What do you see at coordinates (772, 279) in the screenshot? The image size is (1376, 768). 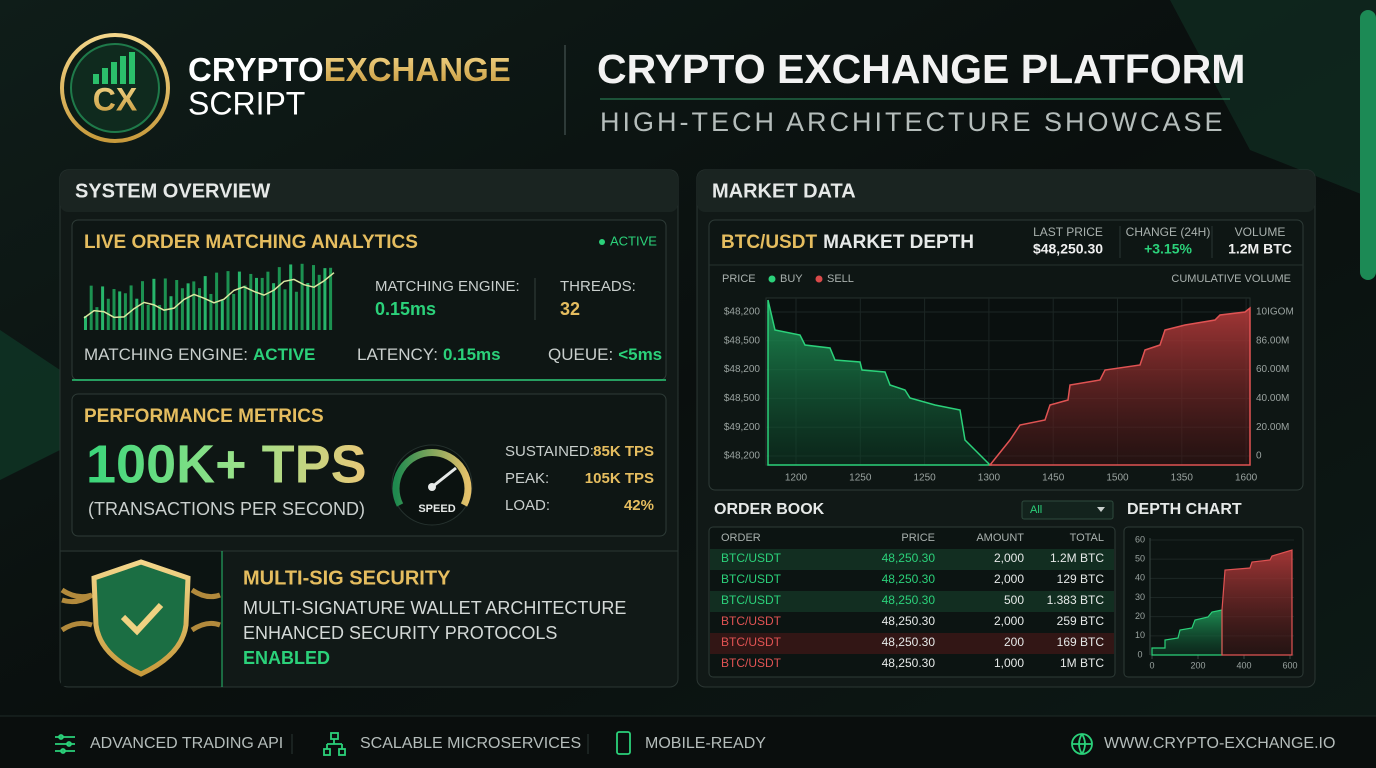 I see `legend-dot` at bounding box center [772, 279].